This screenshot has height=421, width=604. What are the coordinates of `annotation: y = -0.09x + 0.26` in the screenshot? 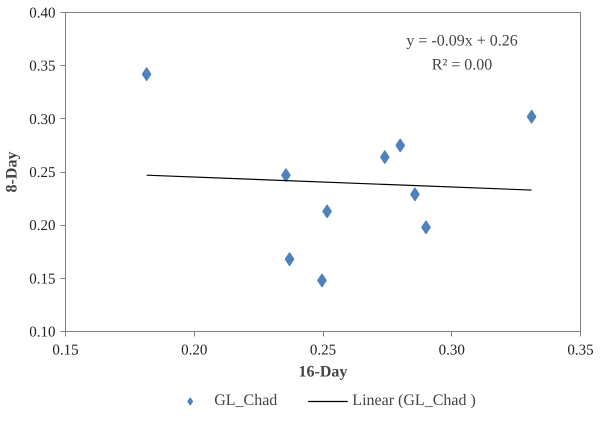 It's located at (462, 41).